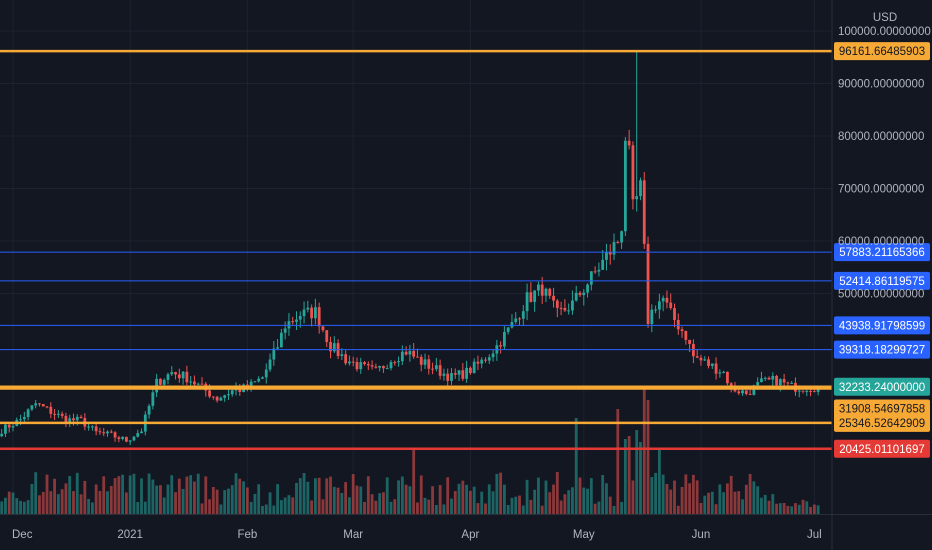 Image resolution: width=932 pixels, height=550 pixels. What do you see at coordinates (466, 528) in the screenshot?
I see `time-axis: Dec 2021 Feb Mar Apr May Jun Jul` at bounding box center [466, 528].